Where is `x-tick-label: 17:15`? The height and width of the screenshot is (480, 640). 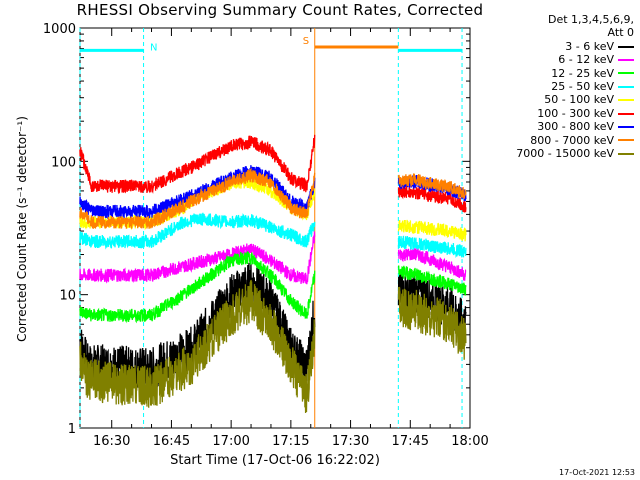
x-tick-label: 17:15 is located at coordinates (290, 441).